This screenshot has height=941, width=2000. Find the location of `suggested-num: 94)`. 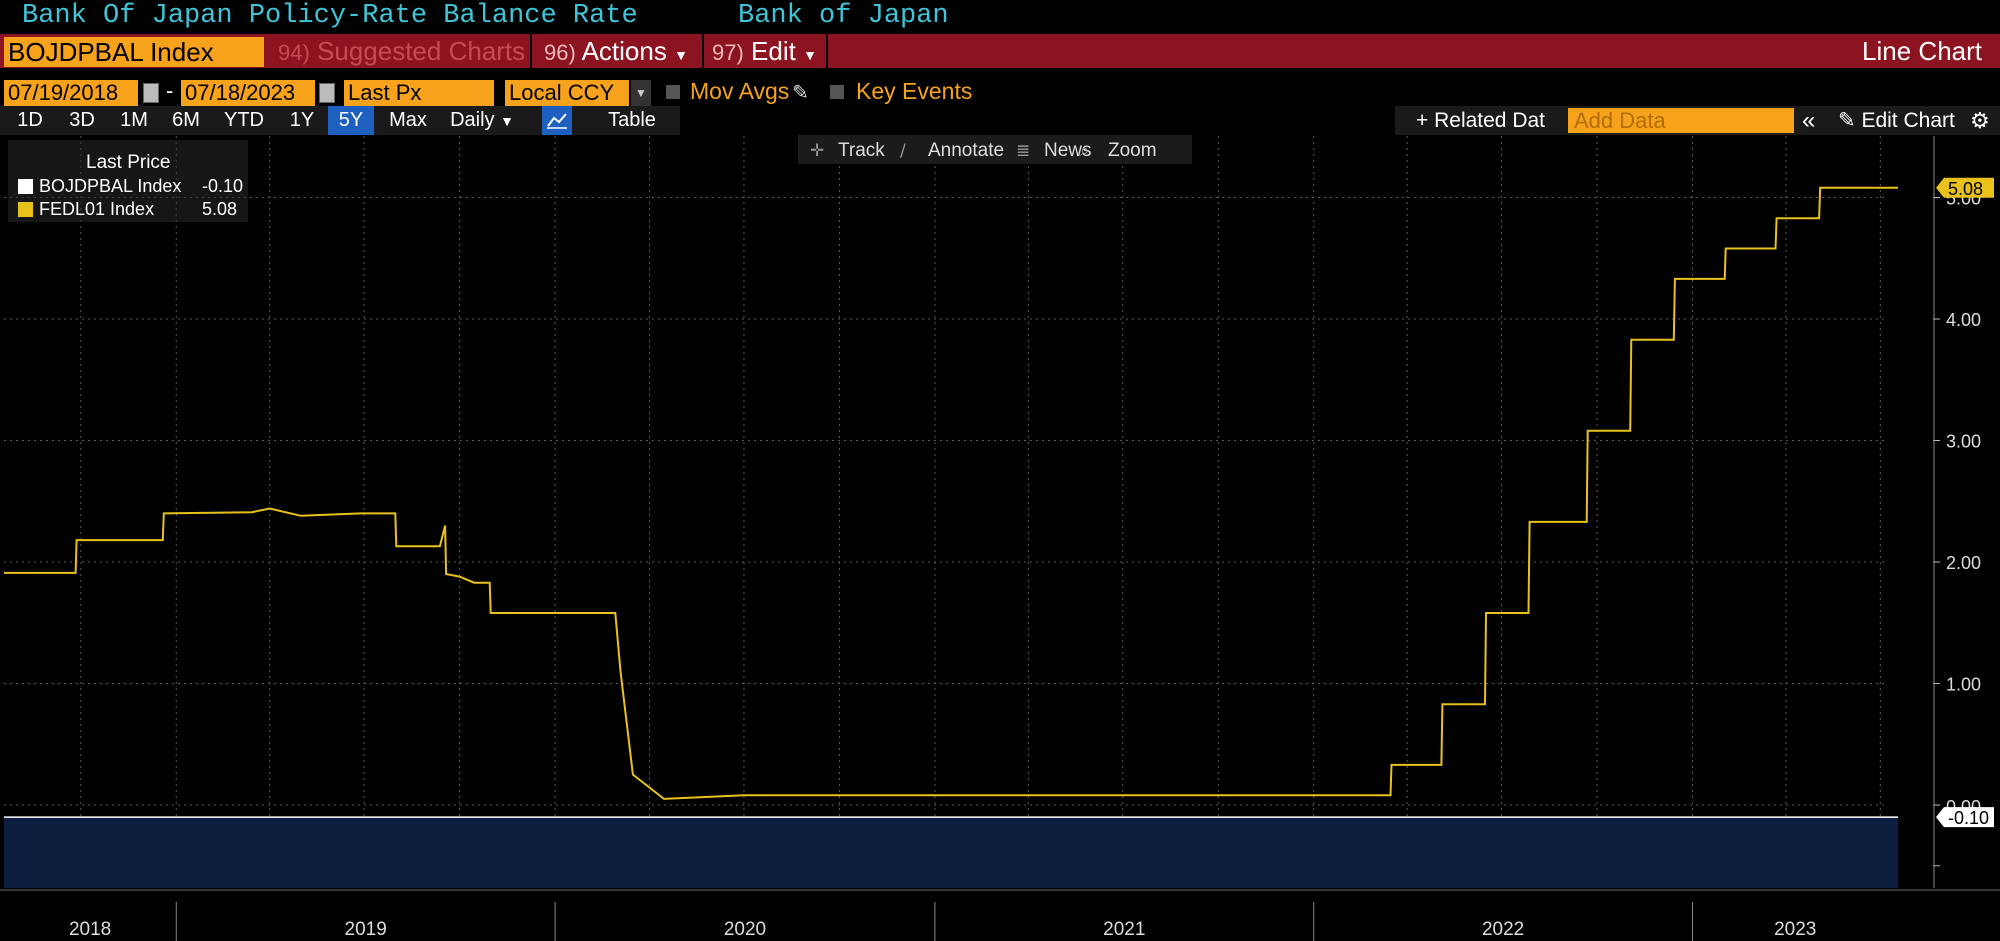

suggested-num: 94) is located at coordinates (294, 52).